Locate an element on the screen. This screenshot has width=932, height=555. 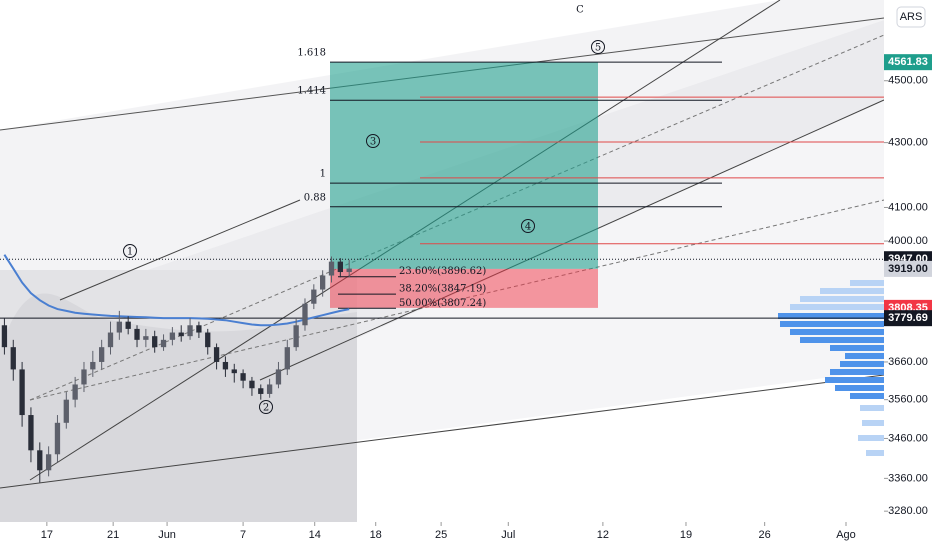
y-tick-label: 4000.00 is located at coordinates (908, 241).